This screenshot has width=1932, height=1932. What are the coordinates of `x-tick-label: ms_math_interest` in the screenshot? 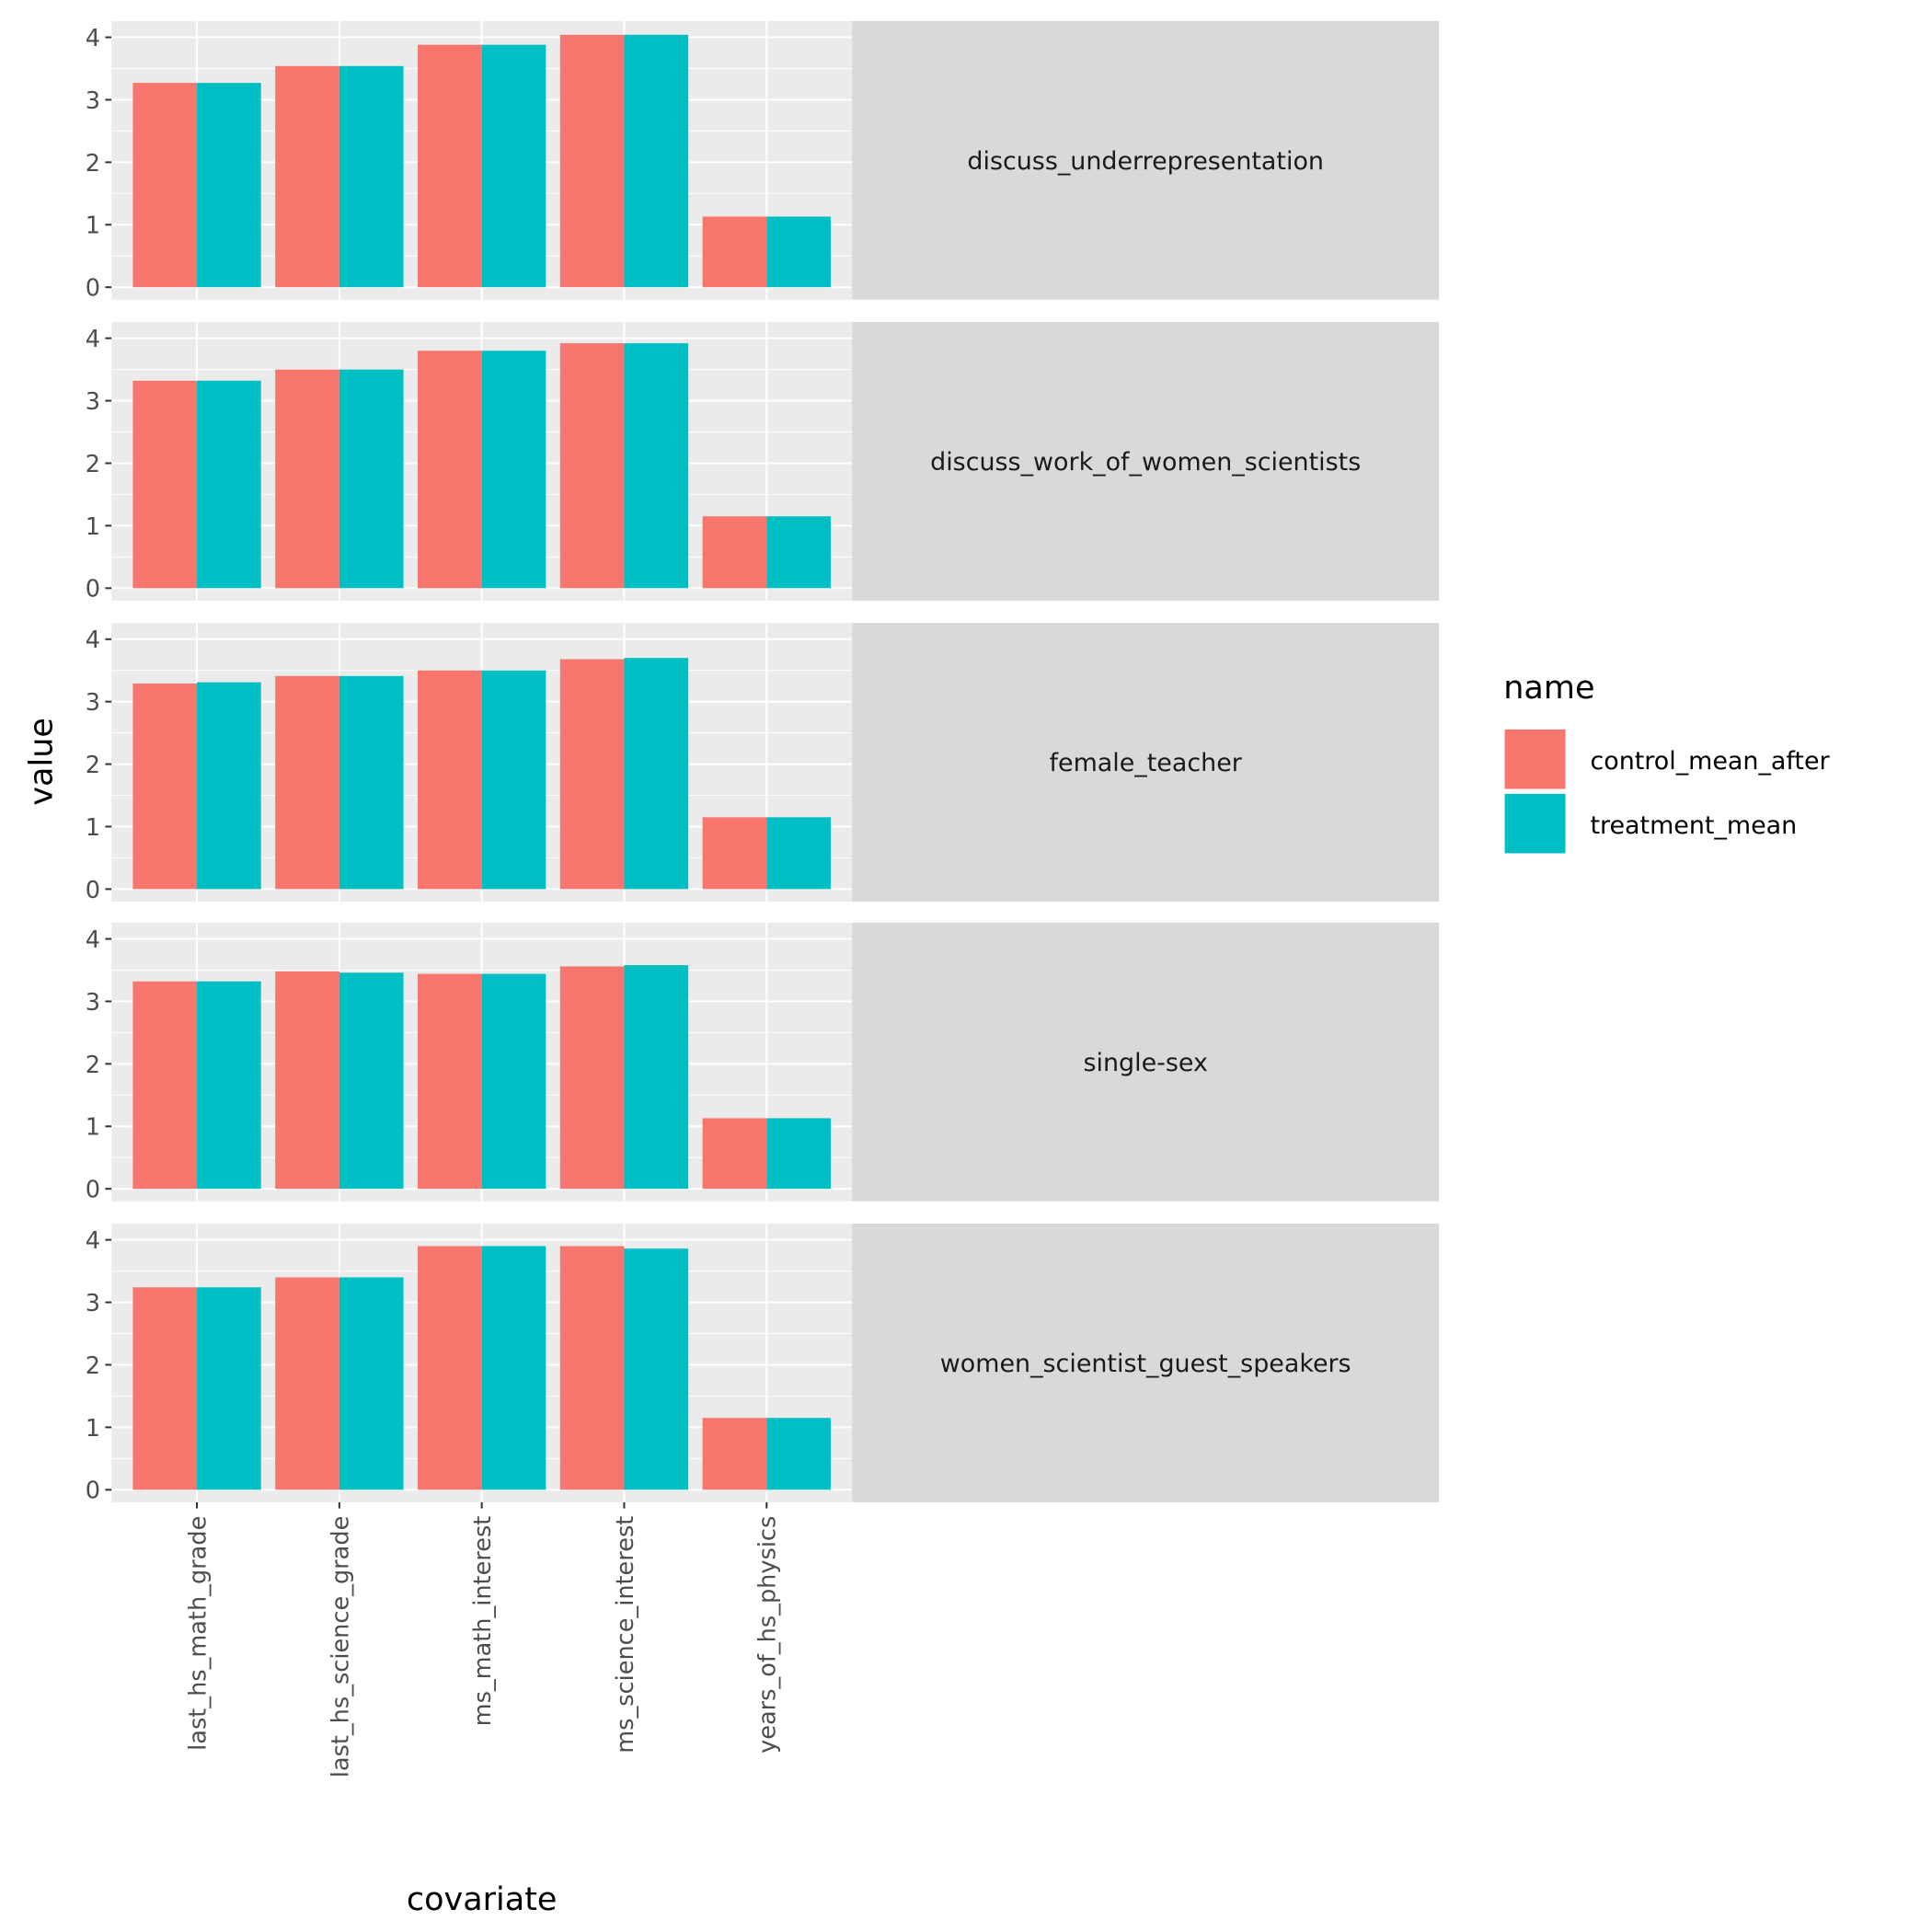 It's located at (483, 1621).